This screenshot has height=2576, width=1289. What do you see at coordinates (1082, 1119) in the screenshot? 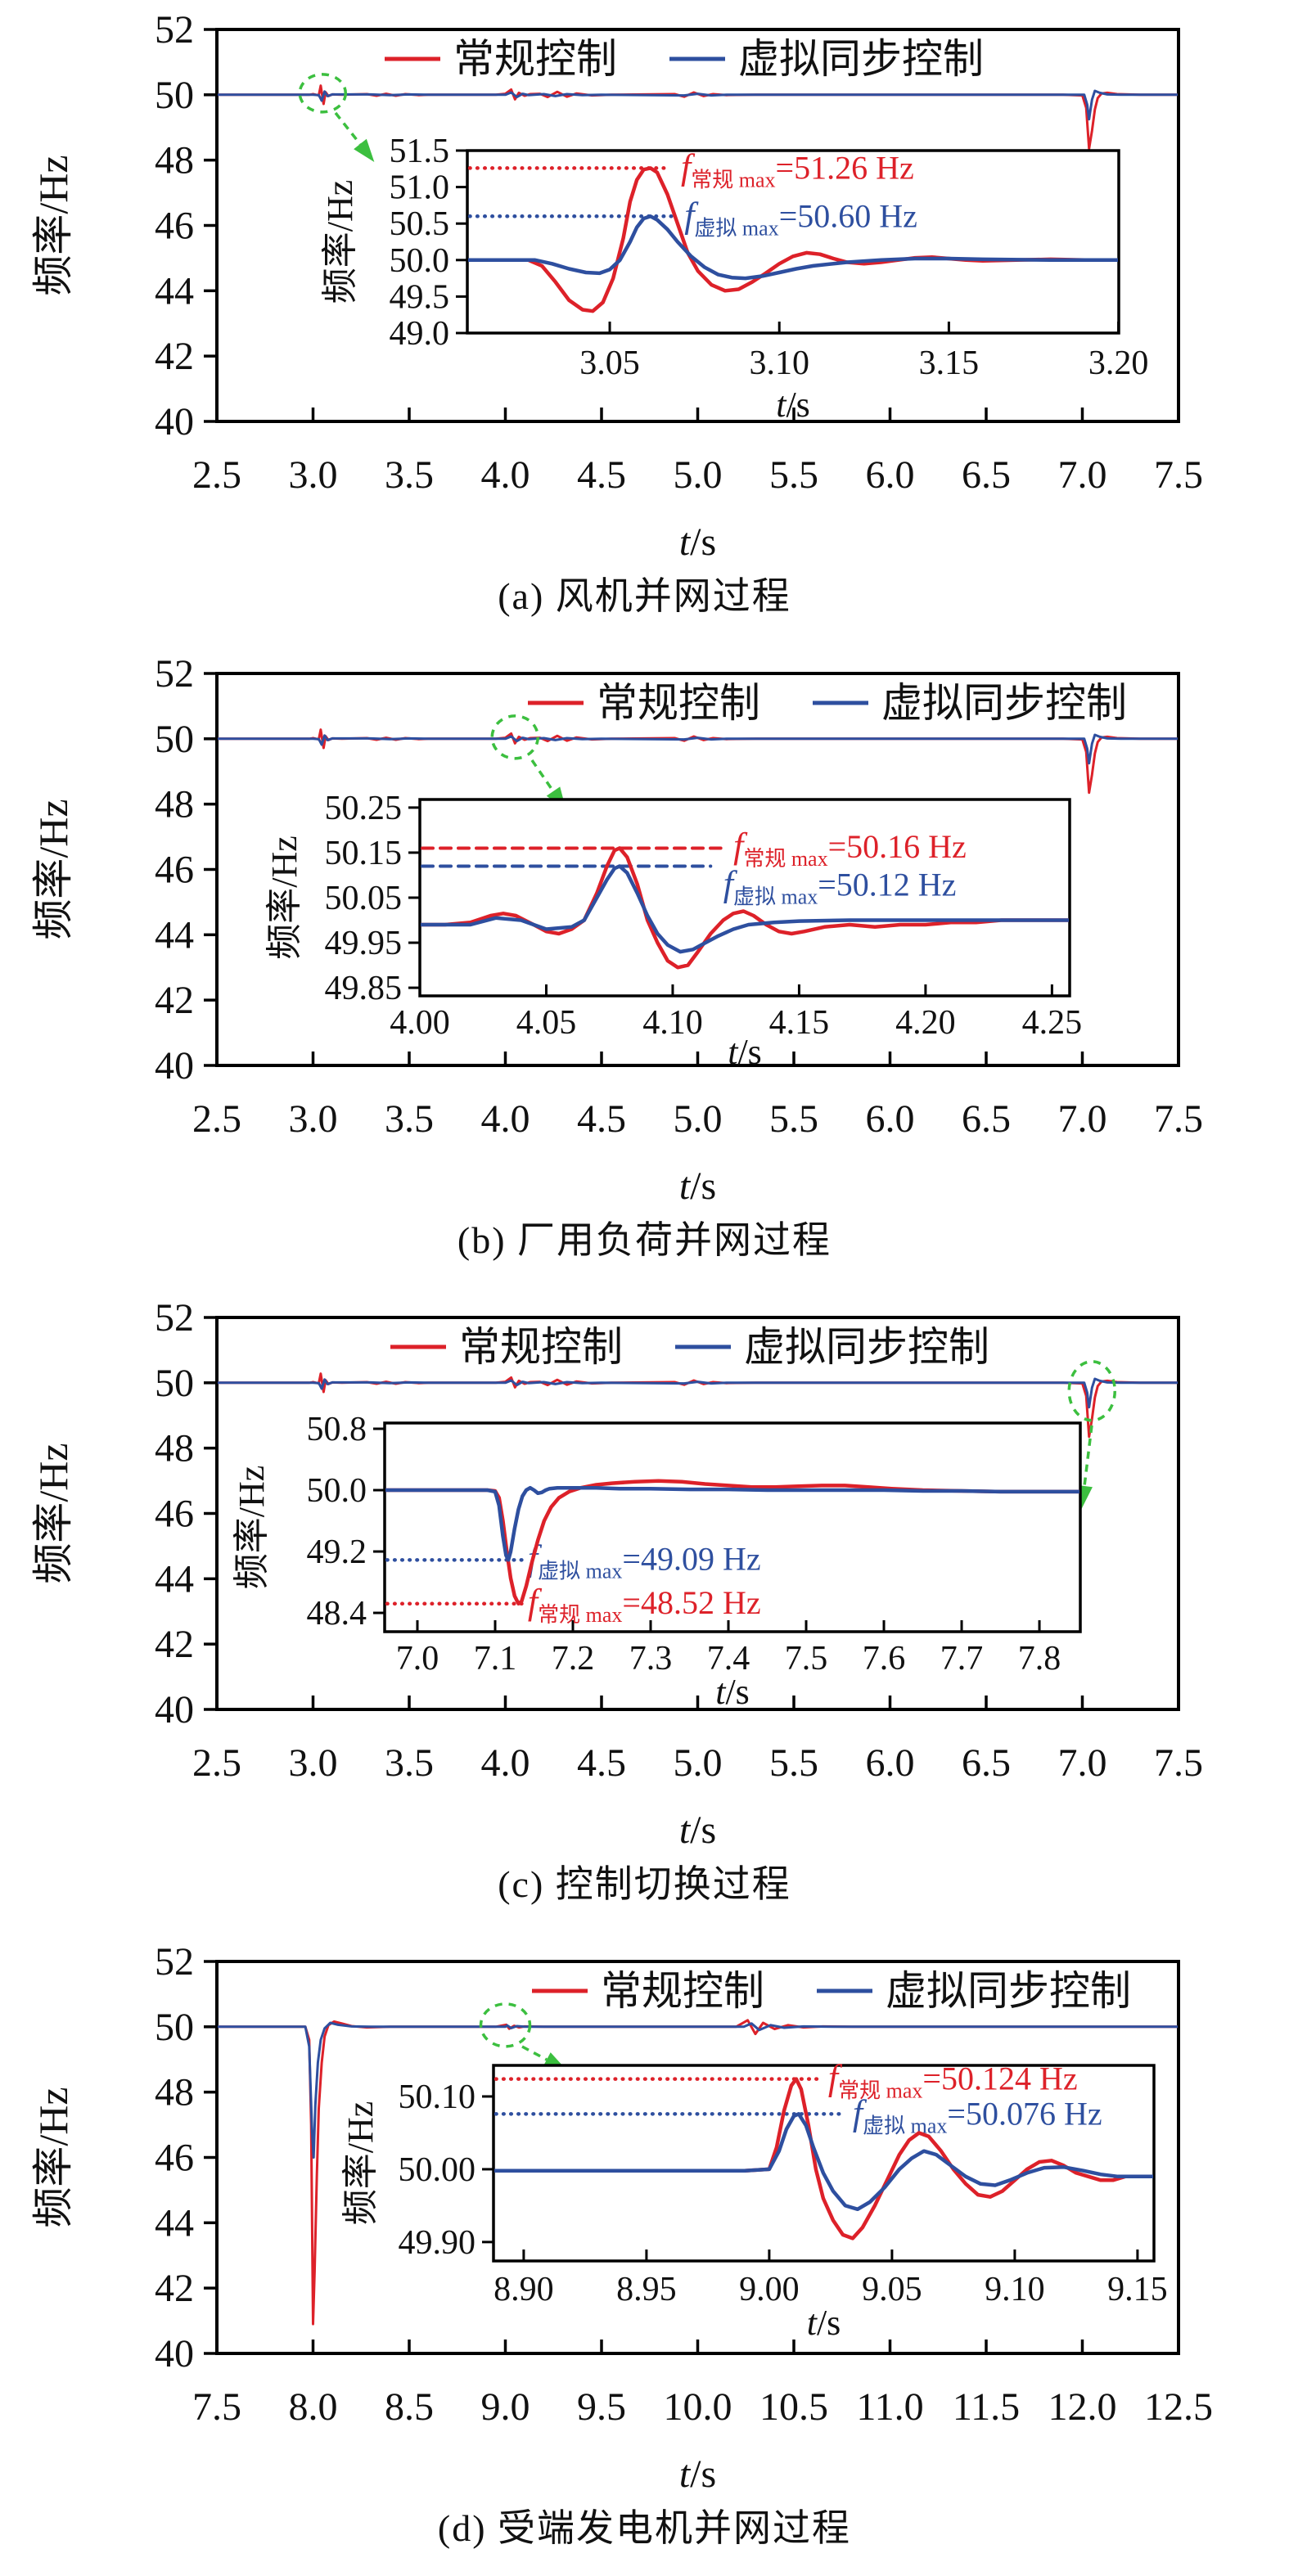
I see `x-tick-label: 7.0` at bounding box center [1082, 1119].